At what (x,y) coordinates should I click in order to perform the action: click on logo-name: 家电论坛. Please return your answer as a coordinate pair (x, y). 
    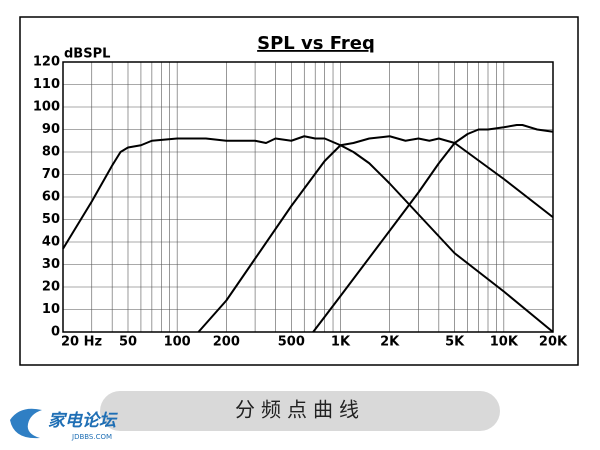
    Looking at the image, I should click on (83, 421).